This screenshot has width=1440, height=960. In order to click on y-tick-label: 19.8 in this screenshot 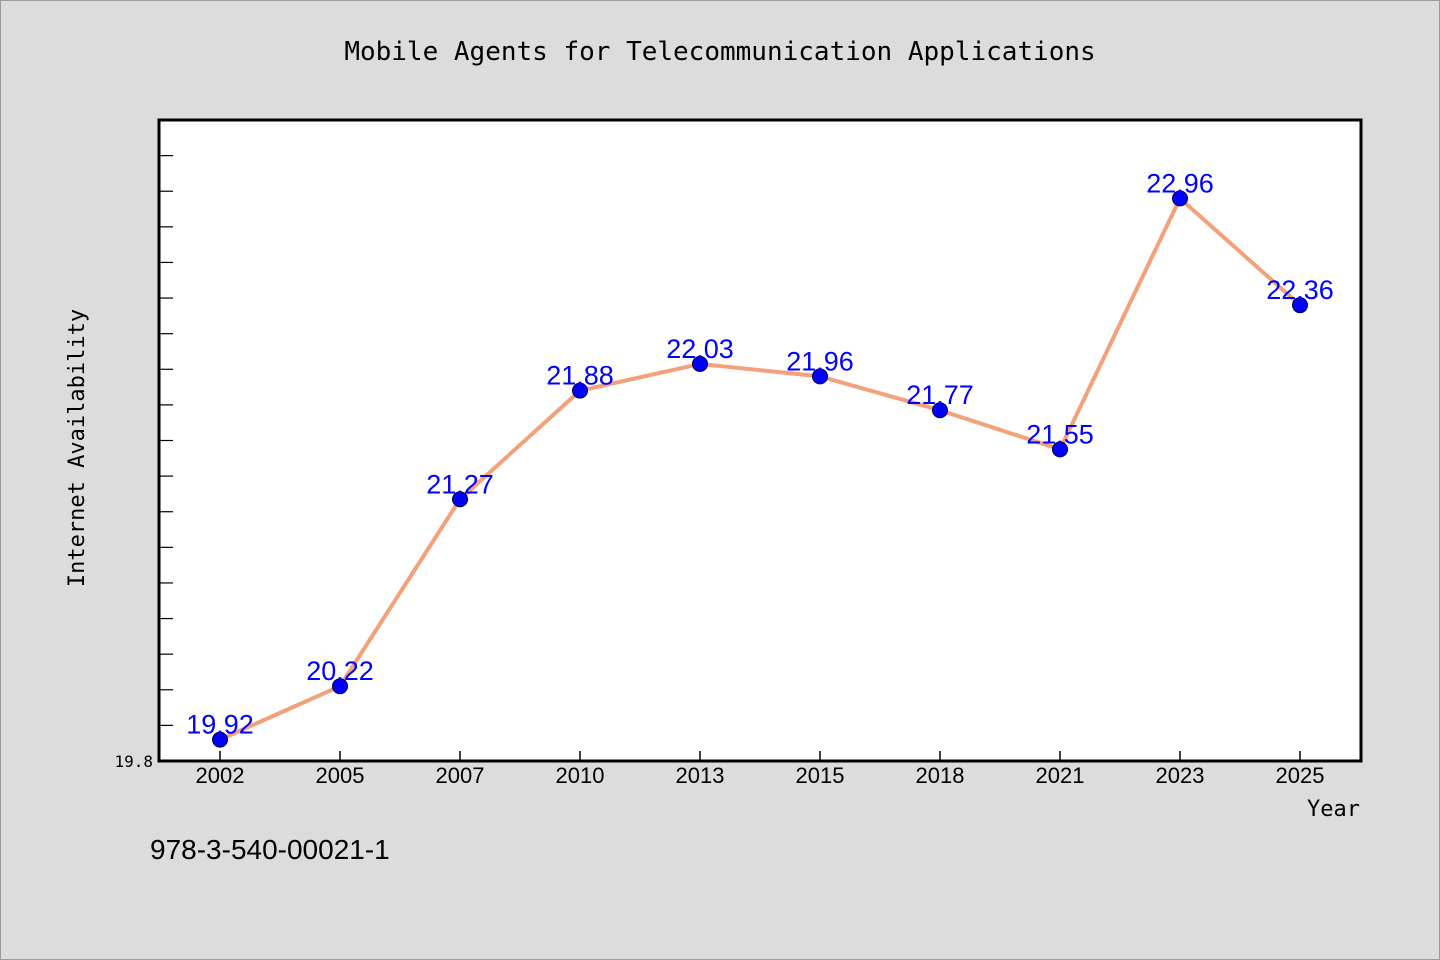, I will do `click(133, 761)`.